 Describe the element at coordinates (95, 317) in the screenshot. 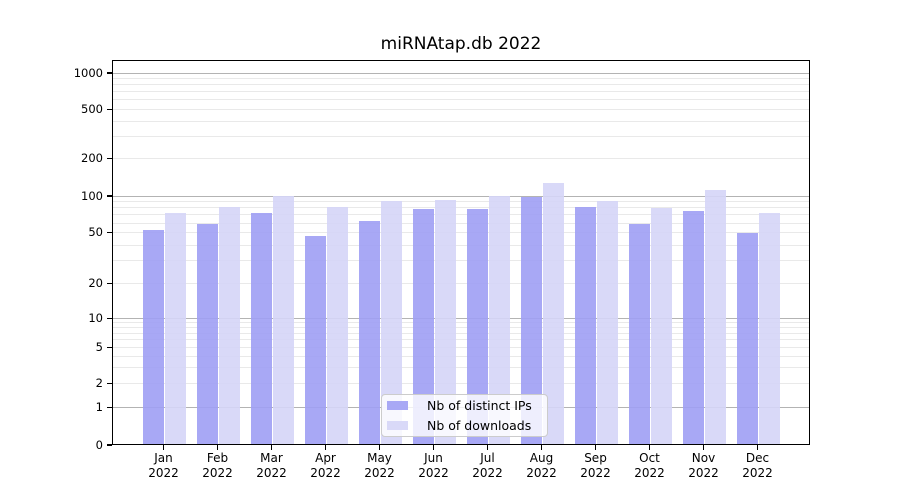

I see `y-tick-label: 10` at that location.